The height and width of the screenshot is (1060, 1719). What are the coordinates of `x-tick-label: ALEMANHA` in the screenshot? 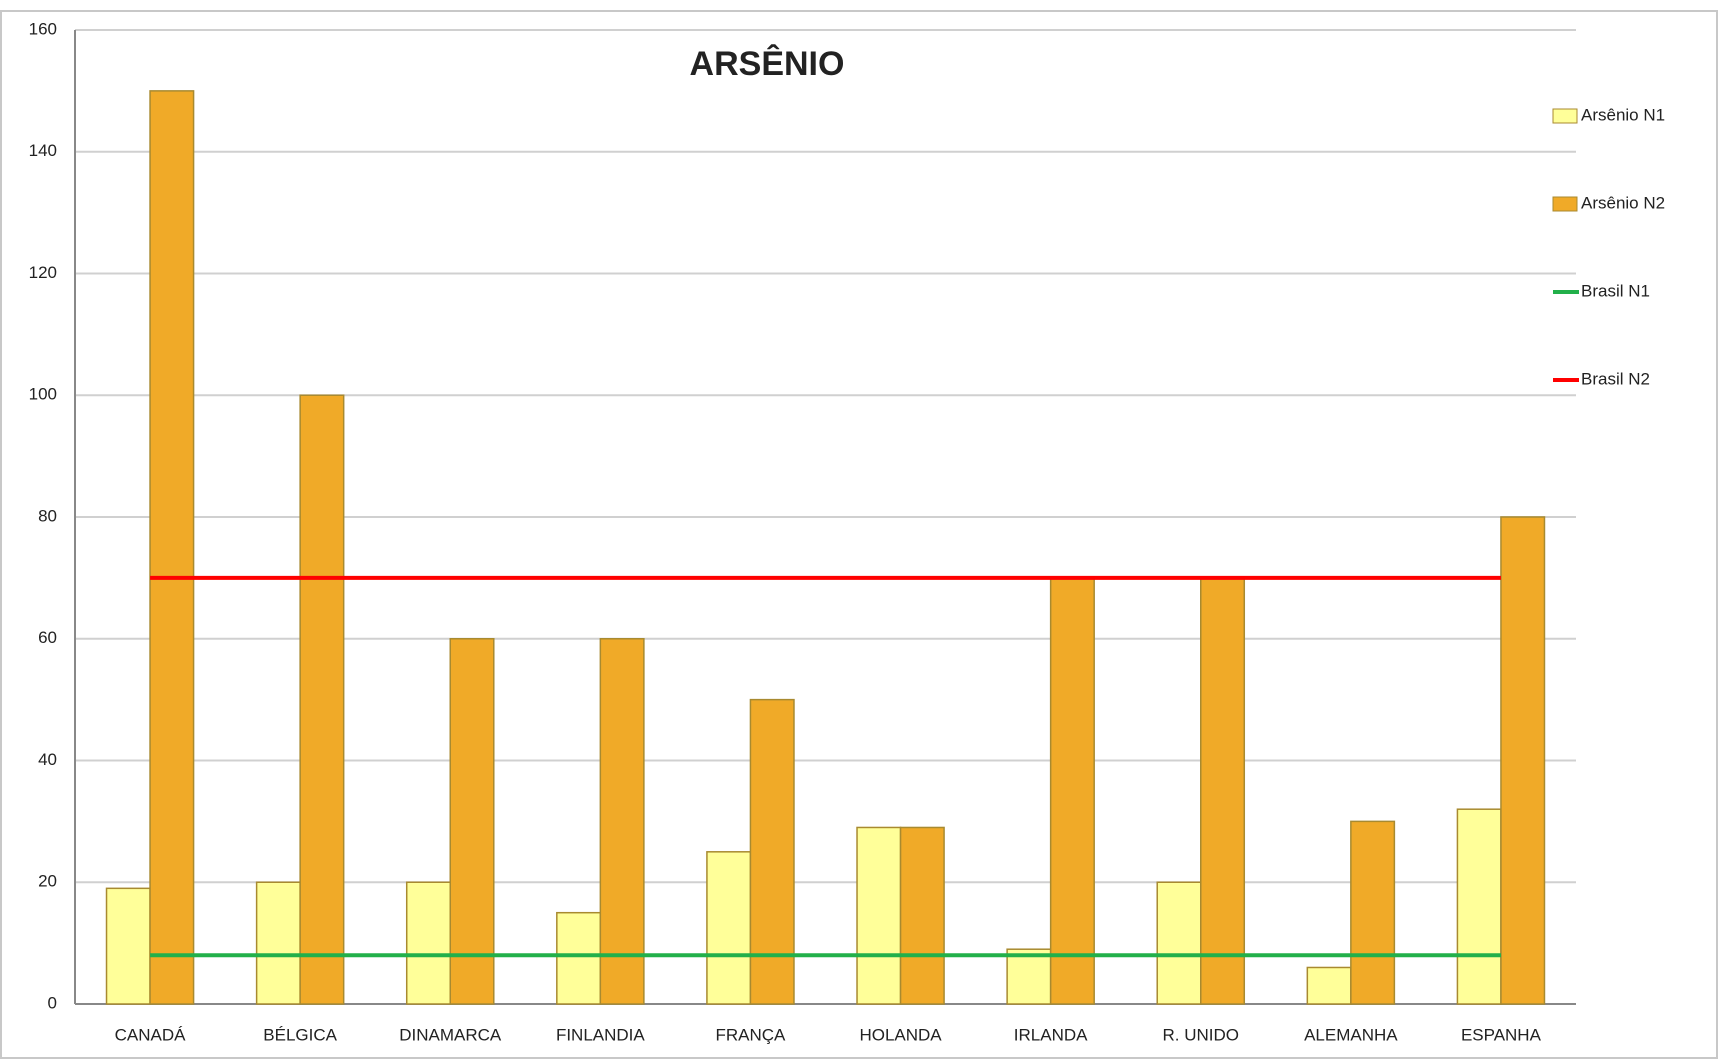 It's located at (1351, 1034).